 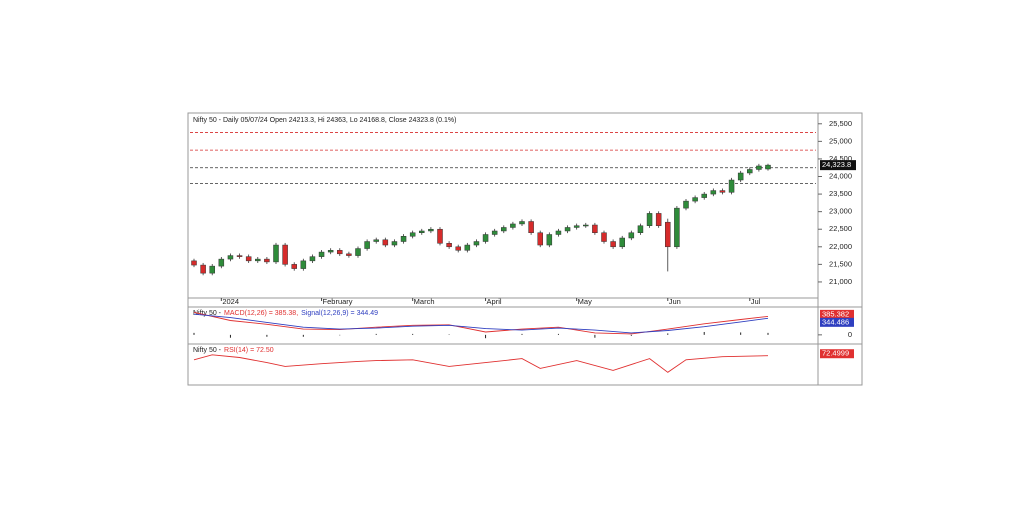 I want to click on value-label: 72.4999, so click(x=835, y=353).